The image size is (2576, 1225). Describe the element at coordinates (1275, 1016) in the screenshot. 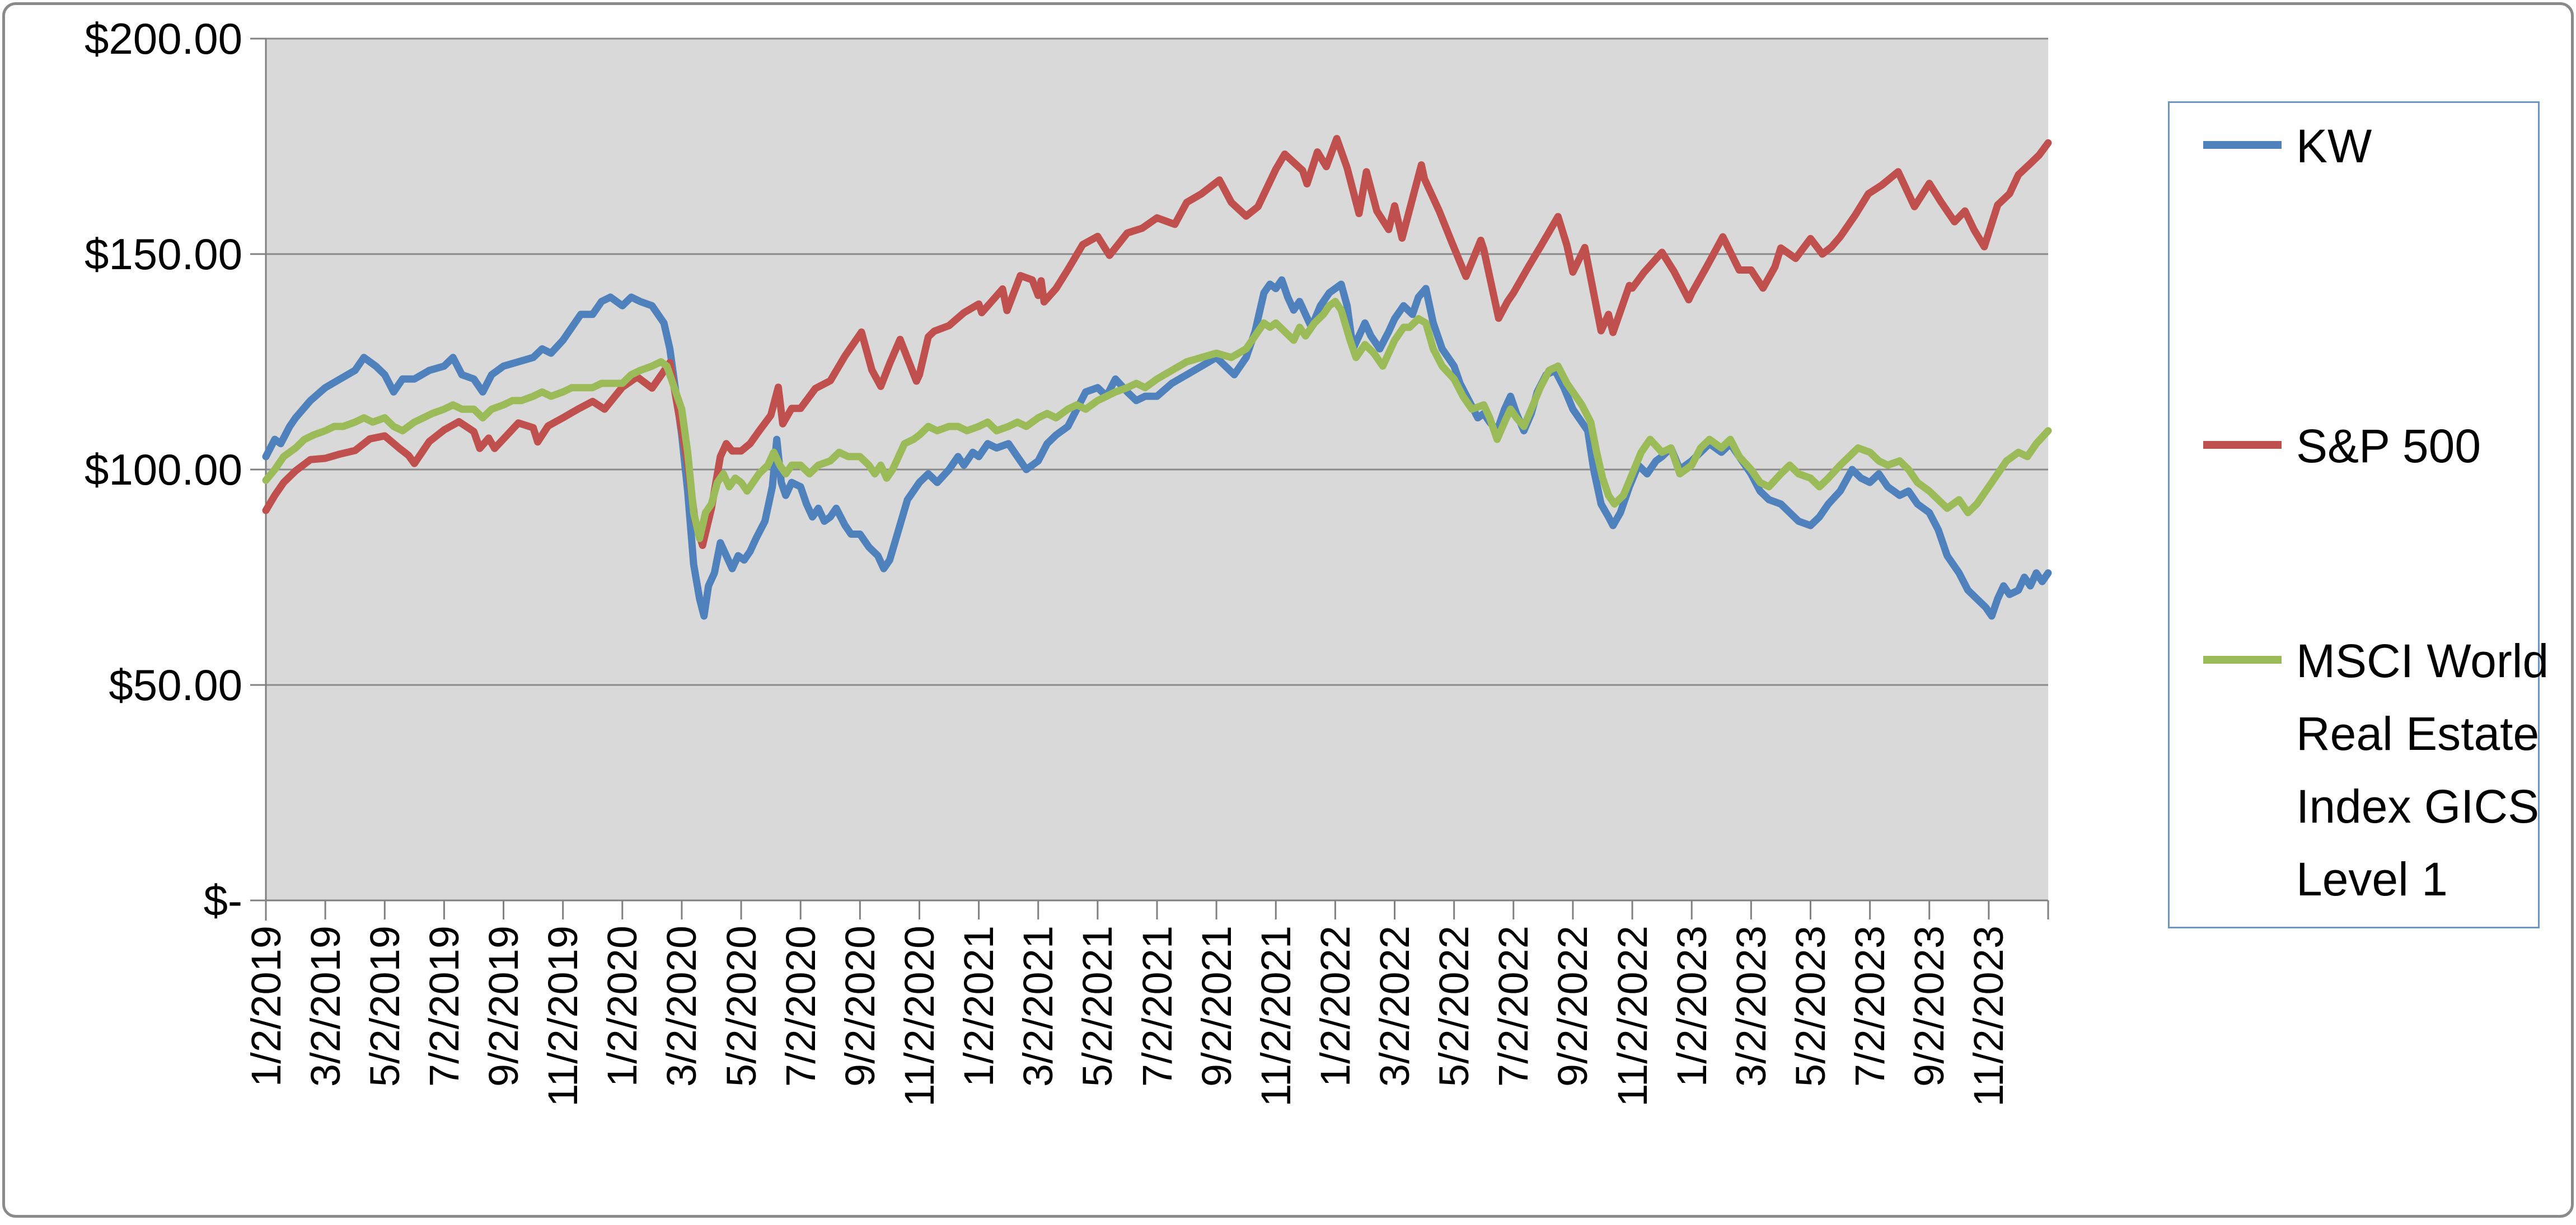

I see `x-axis-label: 11/2/2021` at that location.